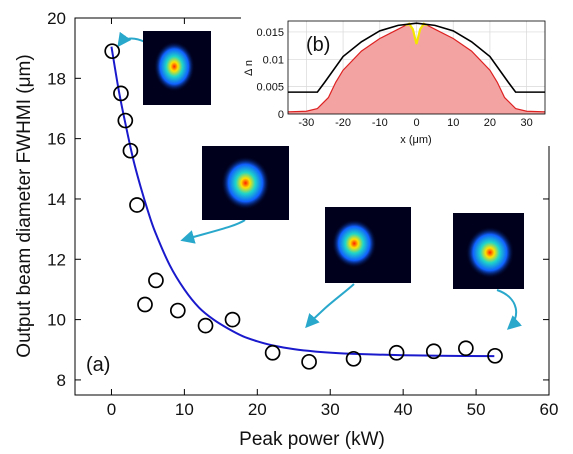 The image size is (573, 454). What do you see at coordinates (249, 68) in the screenshot?
I see `inset-y-axis-label: Δ n` at bounding box center [249, 68].